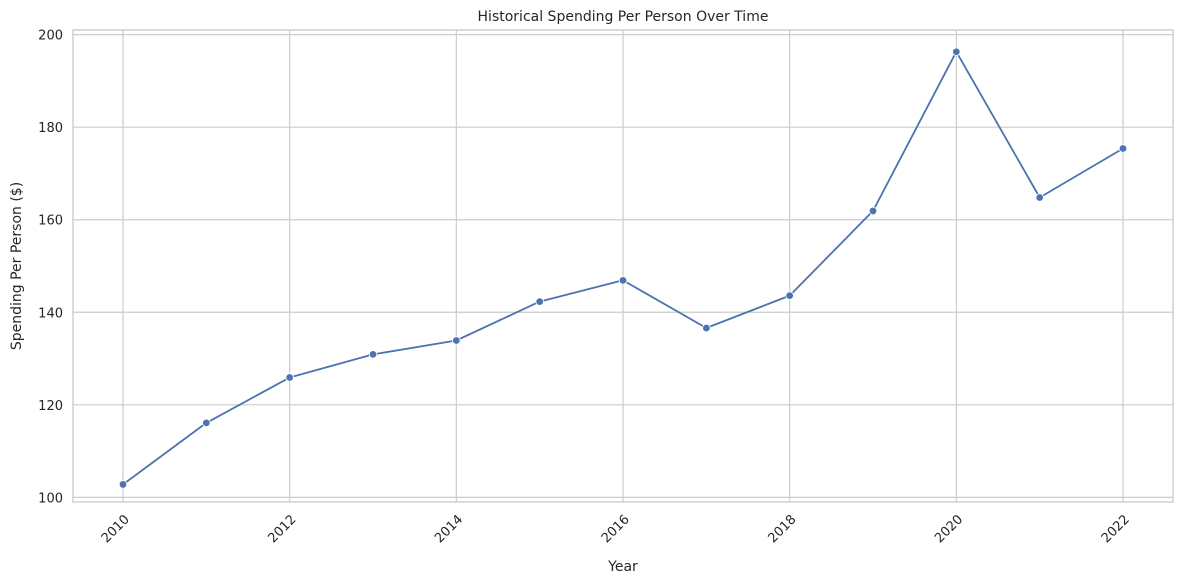 Image resolution: width=1184 pixels, height=584 pixels. What do you see at coordinates (50, 406) in the screenshot?
I see `y-tick-label: 120` at bounding box center [50, 406].